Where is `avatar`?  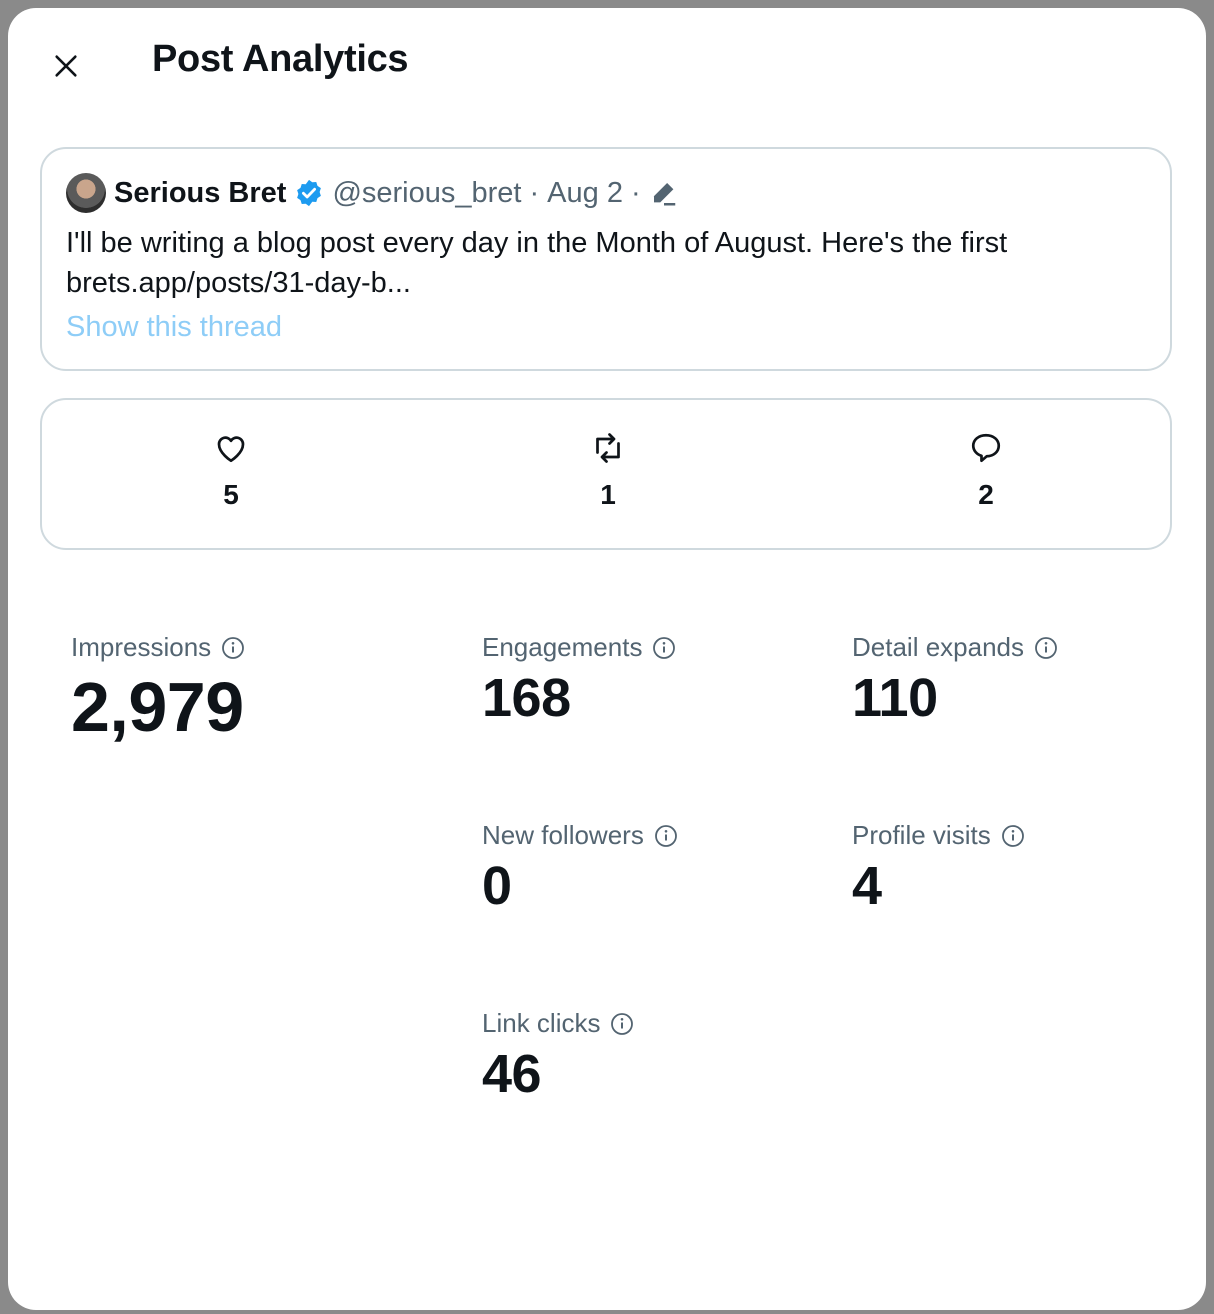
avatar is located at coordinates (86, 193).